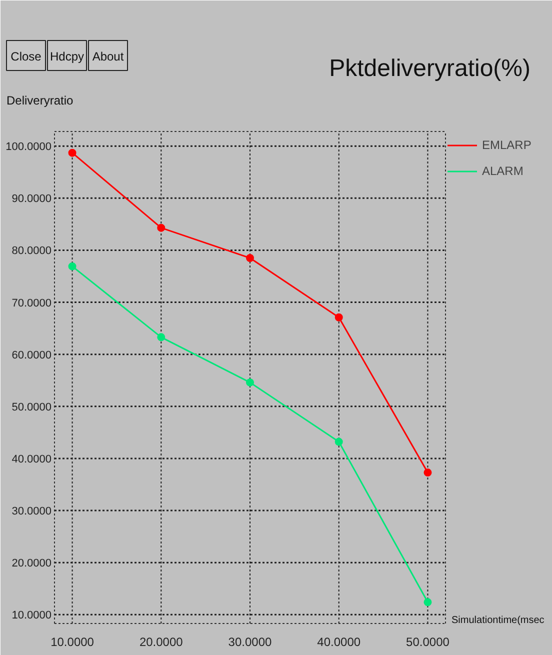  Describe the element at coordinates (32, 564) in the screenshot. I see `y-tick-label: 20.0000` at that location.